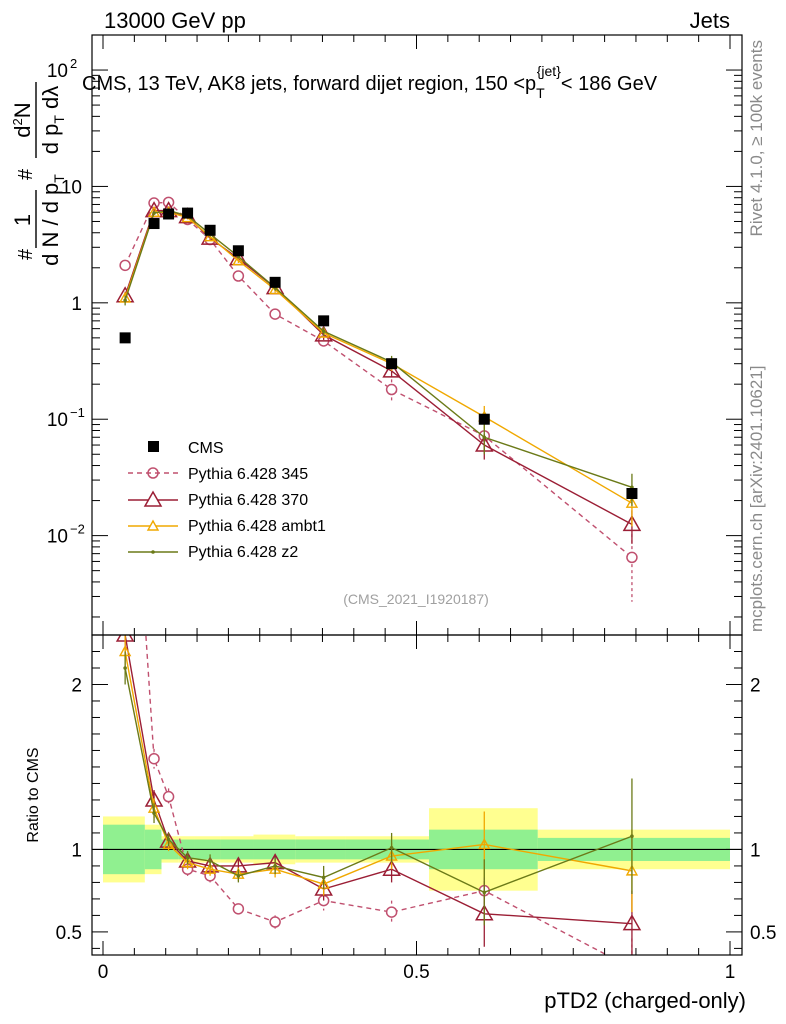 This screenshot has width=786, height=1024. What do you see at coordinates (57, 71) in the screenshot?
I see `y-tick-label-4: 10` at bounding box center [57, 71].